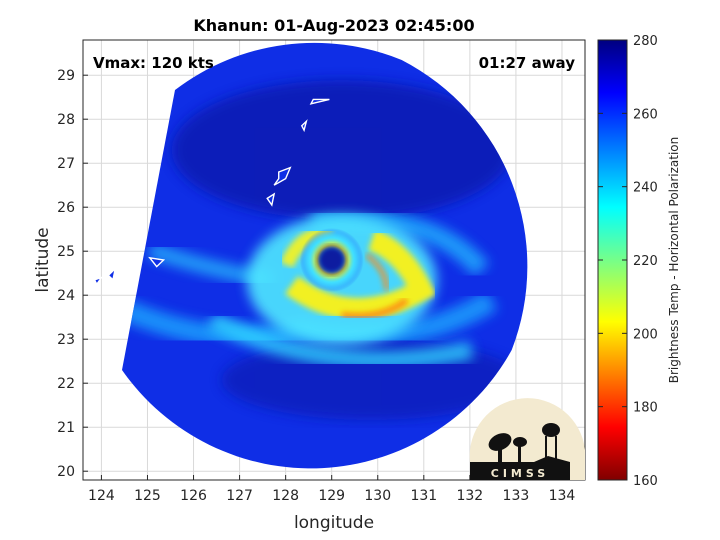 The height and width of the screenshot is (540, 720). I want to click on colorbar-tick-label: 160, so click(645, 481).